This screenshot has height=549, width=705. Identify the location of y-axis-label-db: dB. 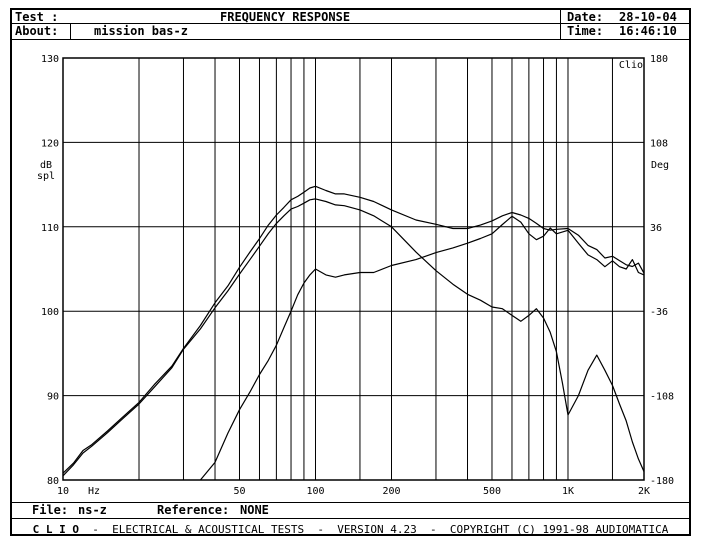
(46, 165).